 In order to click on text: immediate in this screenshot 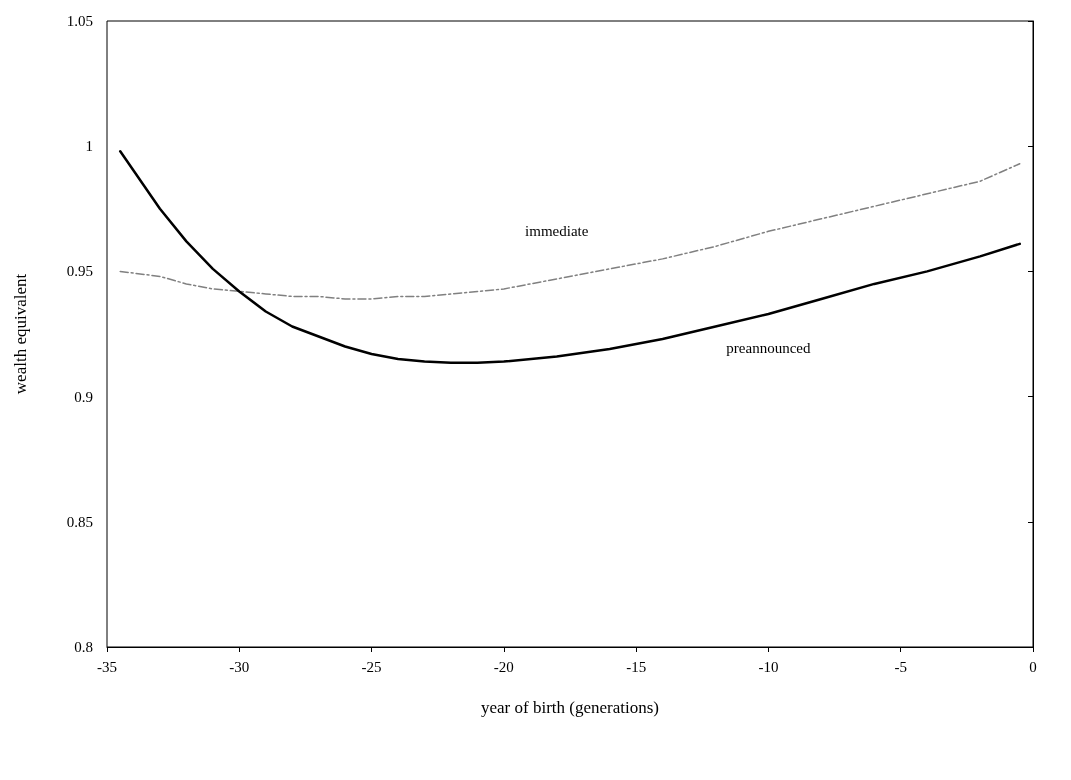, I will do `click(557, 231)`.